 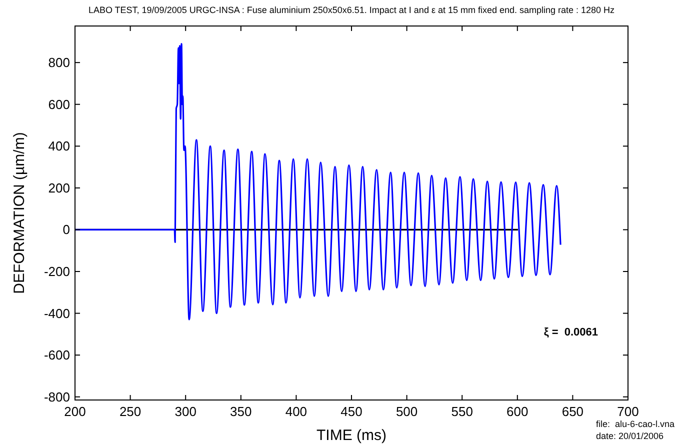 I want to click on x-axis-title: TIME (ms), so click(x=351, y=435).